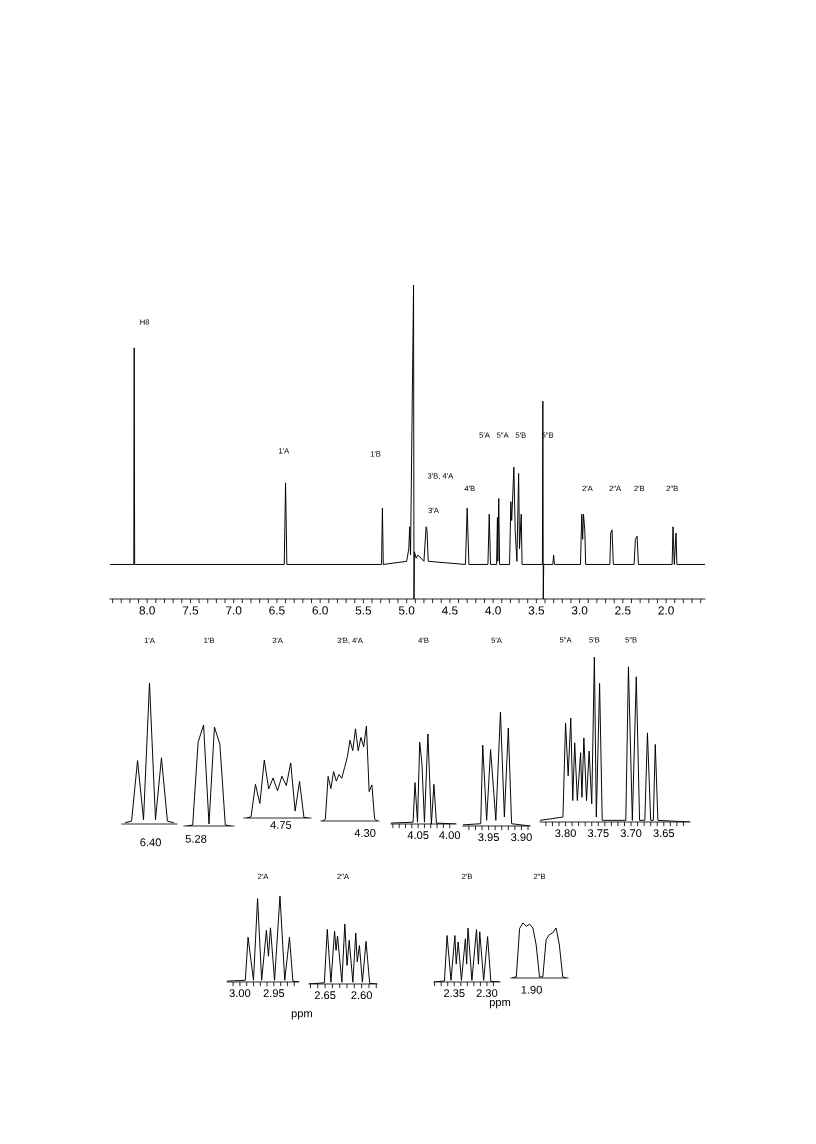  I want to click on x-tick-label: 4.00, so click(450, 835).